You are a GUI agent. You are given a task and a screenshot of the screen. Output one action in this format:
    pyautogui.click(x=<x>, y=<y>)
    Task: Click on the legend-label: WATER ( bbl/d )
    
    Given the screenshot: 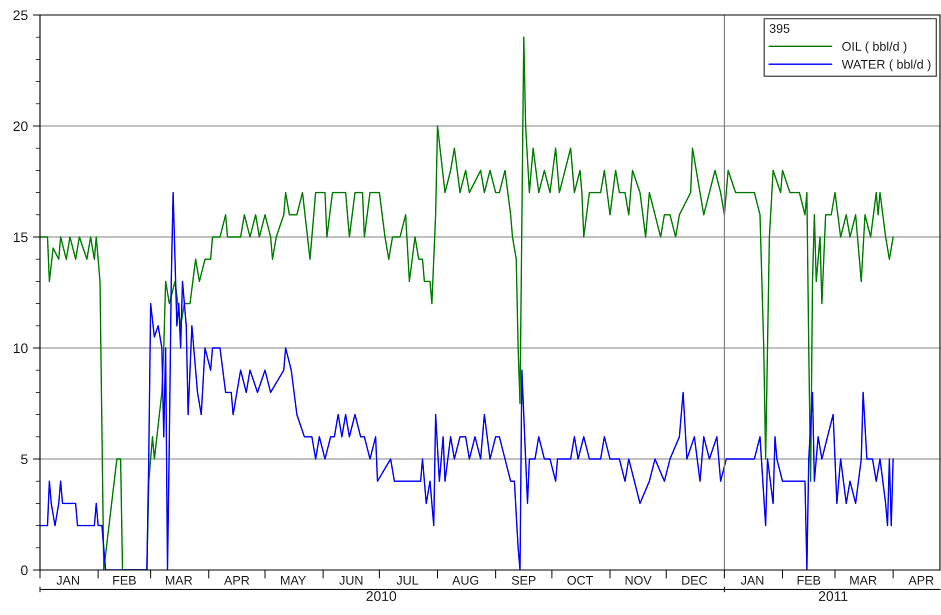 What is the action you would take?
    pyautogui.click(x=886, y=66)
    